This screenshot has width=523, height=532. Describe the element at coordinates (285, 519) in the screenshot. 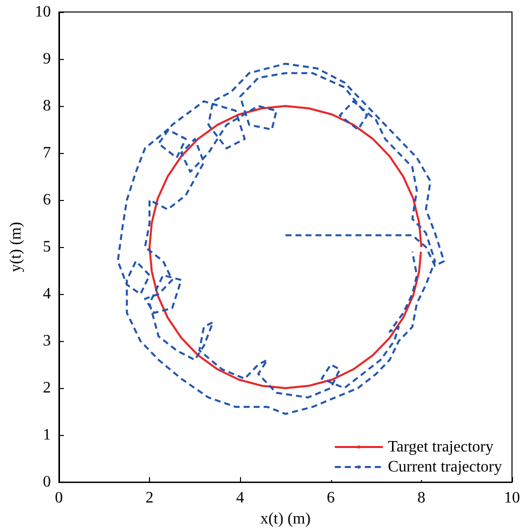

I see `x-axis-title: x(t) (m)` at that location.